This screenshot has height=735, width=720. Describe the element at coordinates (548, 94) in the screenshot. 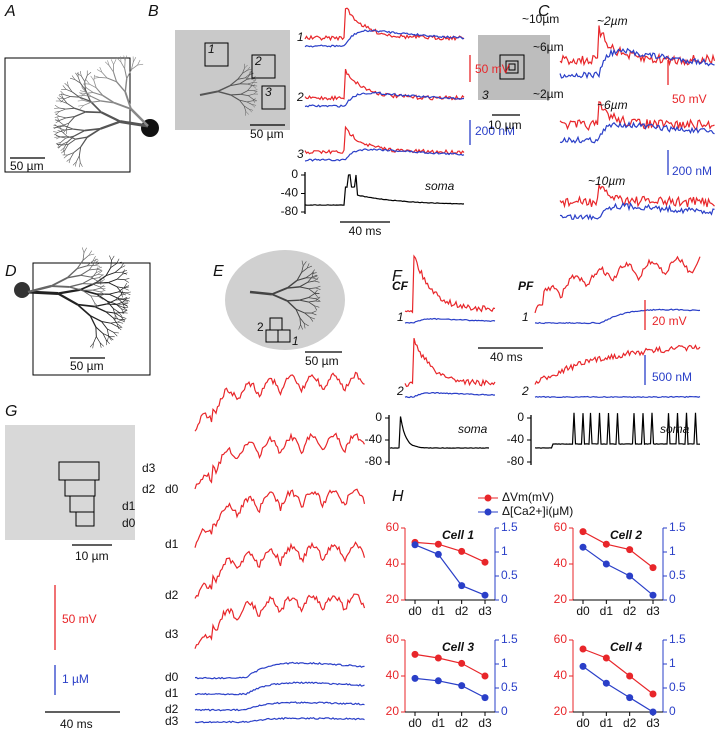

I see `label: ~2µm` at that location.